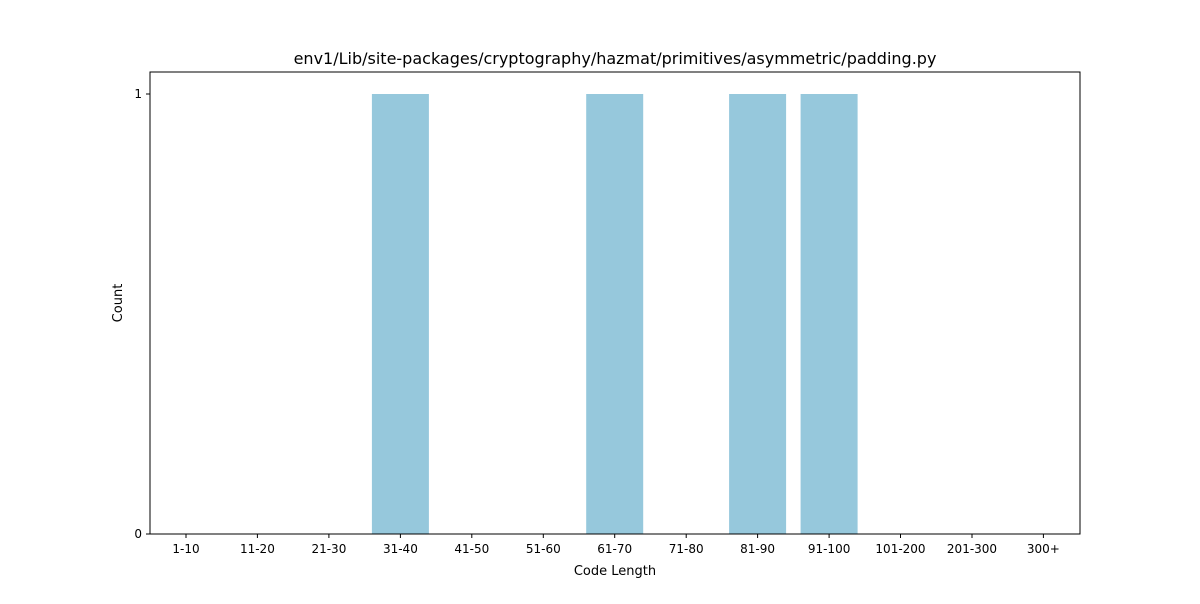 This screenshot has height=604, width=1200. What do you see at coordinates (900, 549) in the screenshot?
I see `x-tick-label: 101-200` at bounding box center [900, 549].